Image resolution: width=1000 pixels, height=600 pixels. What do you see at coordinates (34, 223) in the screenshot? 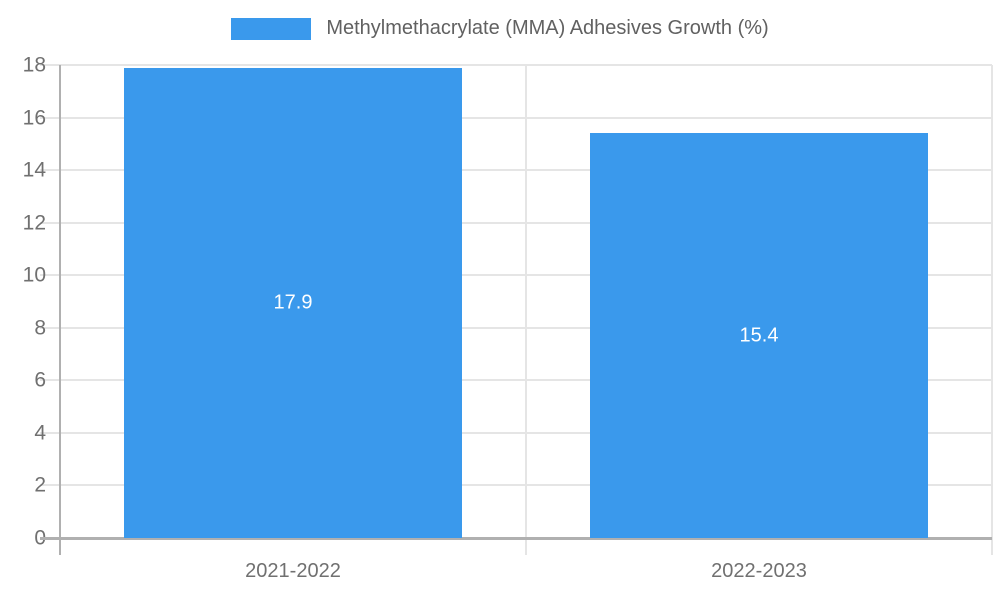
I see `y-tick-label: 12` at bounding box center [34, 223].